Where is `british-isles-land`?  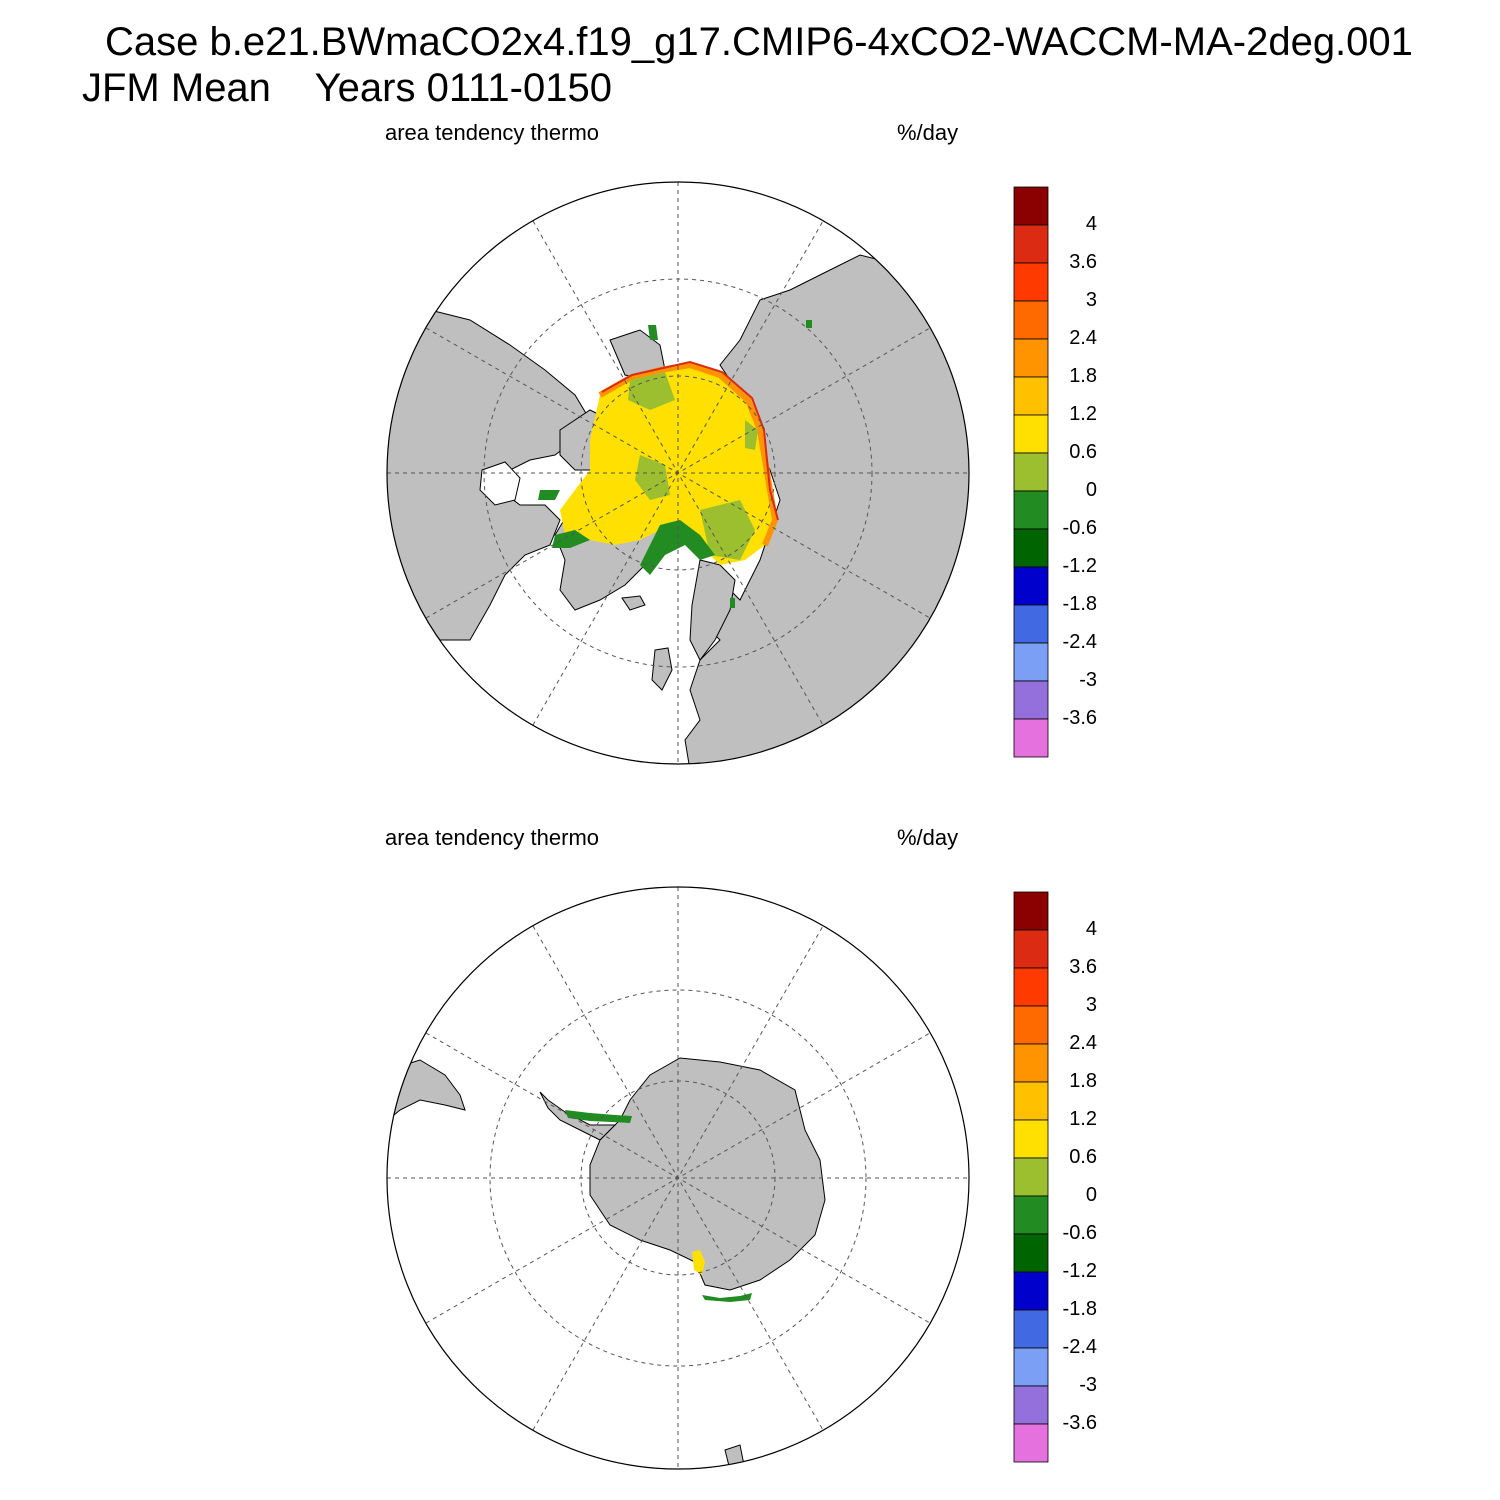
british-isles-land is located at coordinates (662, 669).